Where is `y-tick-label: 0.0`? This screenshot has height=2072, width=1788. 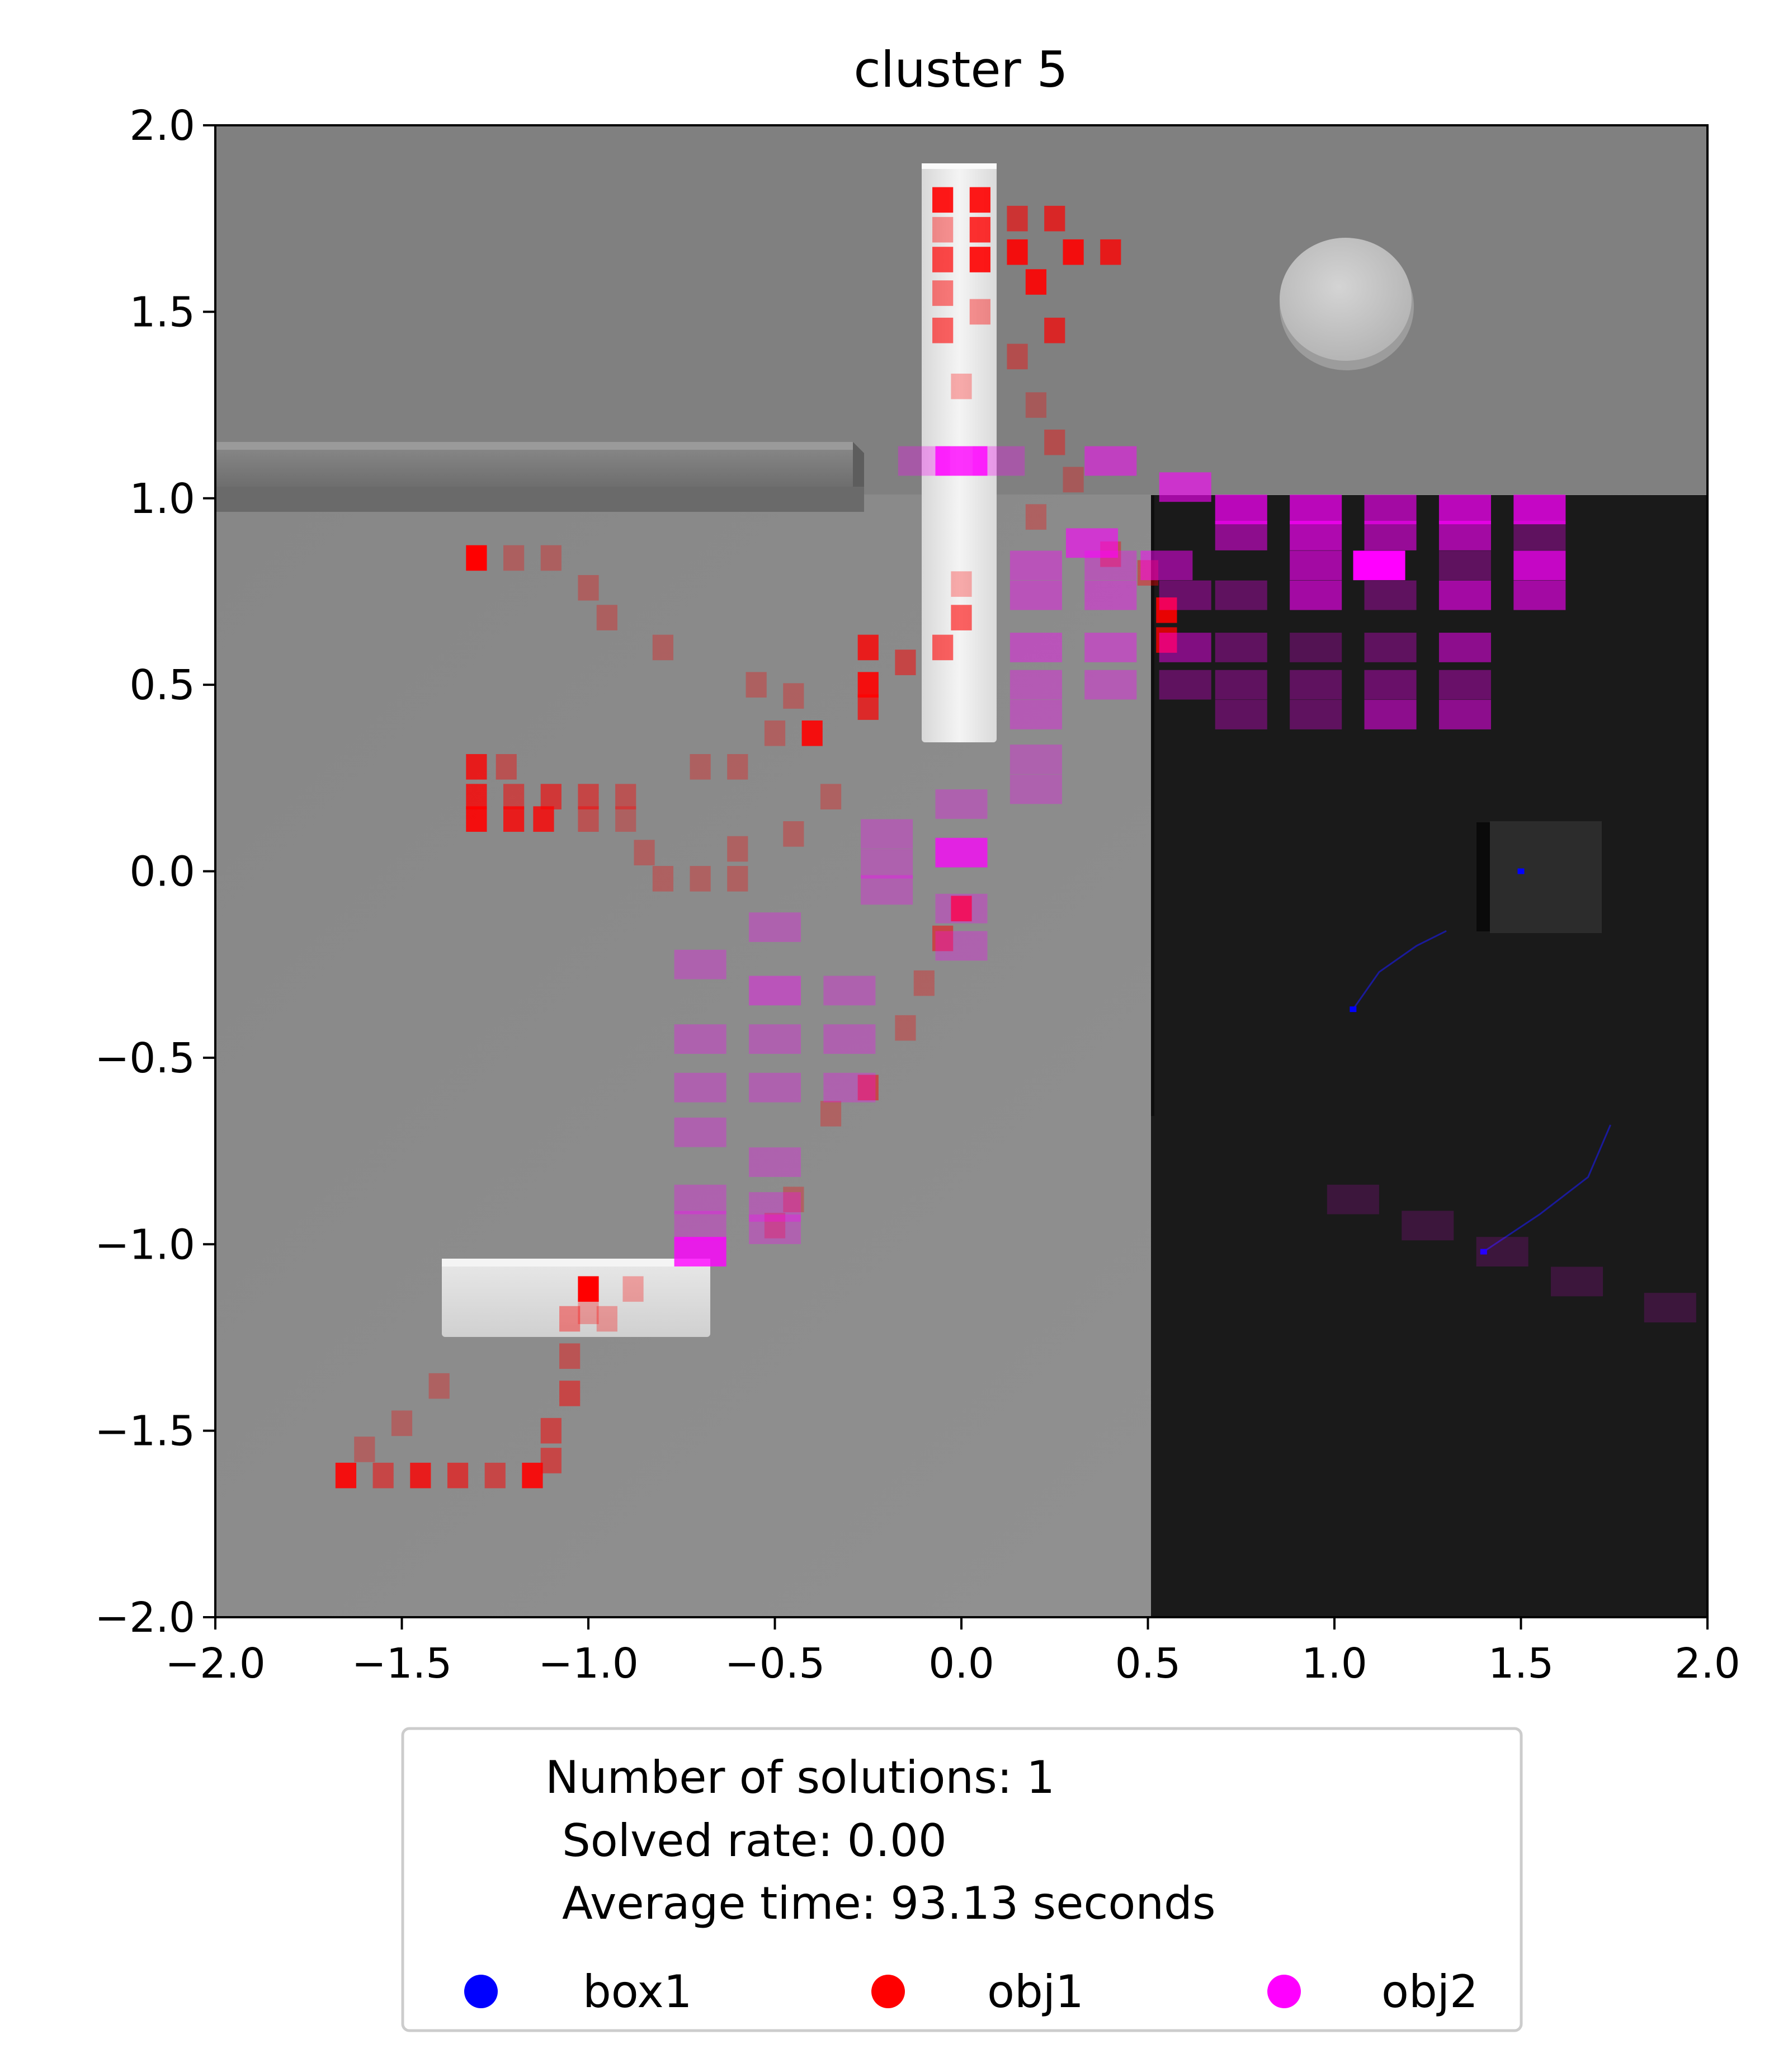
y-tick-label: 0.0 is located at coordinates (162, 872).